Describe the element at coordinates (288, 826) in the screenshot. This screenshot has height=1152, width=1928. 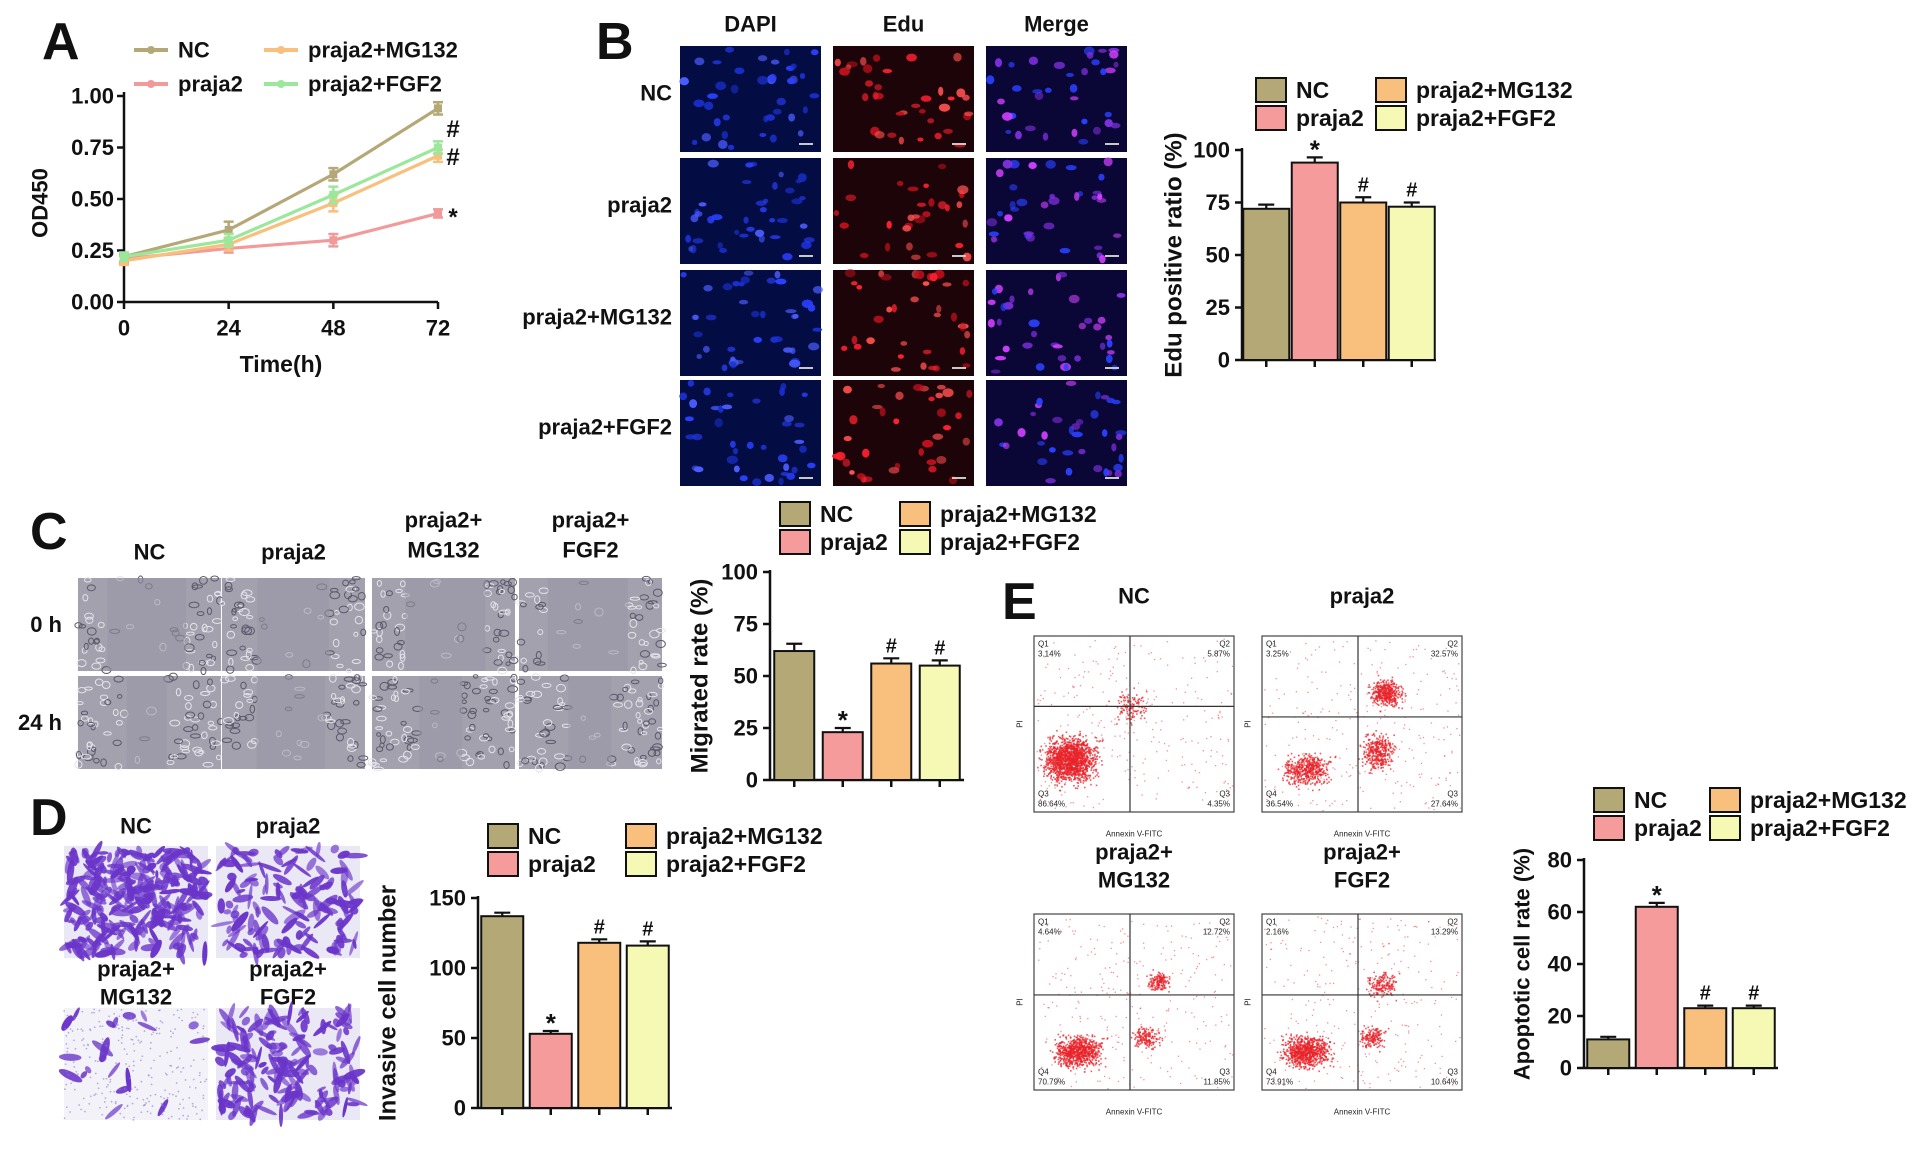
I see `d-image-label: praja2` at that location.